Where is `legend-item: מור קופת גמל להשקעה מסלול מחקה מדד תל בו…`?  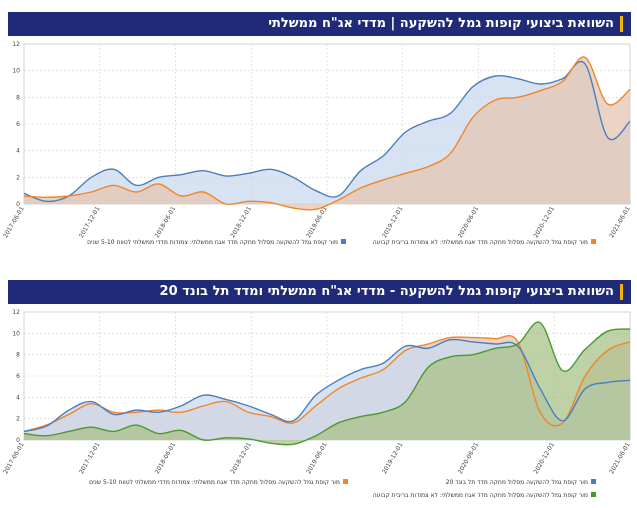
legend-item: מור קופת גמל להשקעה מסלול מחקה מדד תל בו… is located at coordinates (521, 482).